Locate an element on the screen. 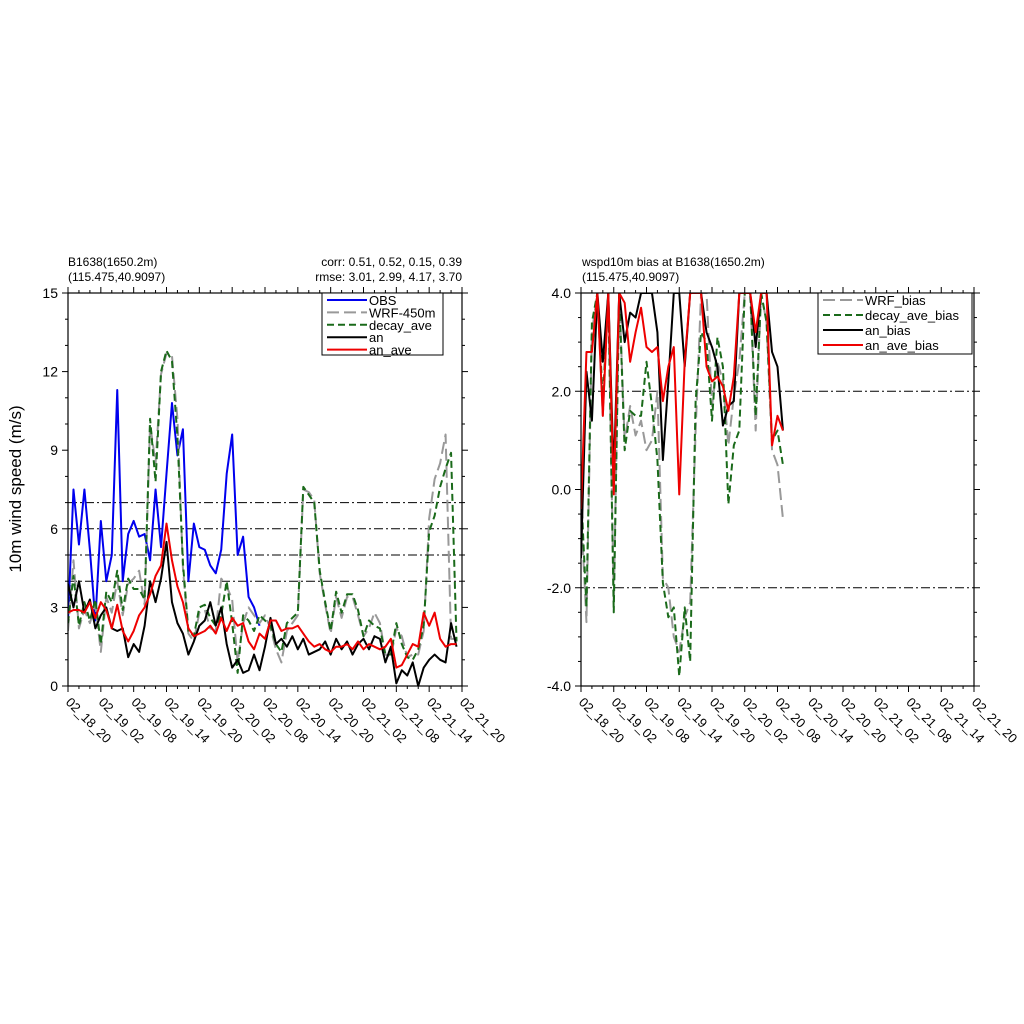 The image size is (1024, 1024). y-tick-label: 4.0 is located at coordinates (562, 293).